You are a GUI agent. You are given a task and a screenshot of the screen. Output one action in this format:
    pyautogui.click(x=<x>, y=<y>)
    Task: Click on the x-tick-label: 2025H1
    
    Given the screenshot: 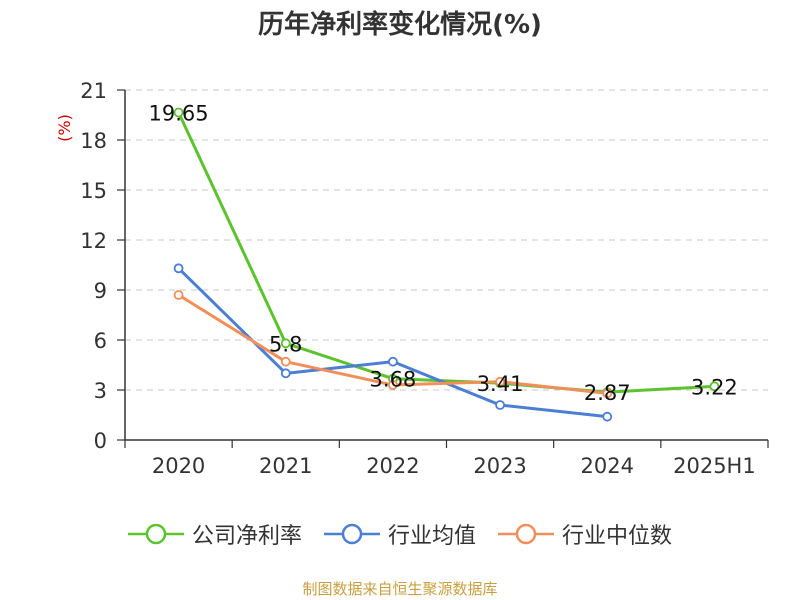 What is the action you would take?
    pyautogui.click(x=714, y=466)
    